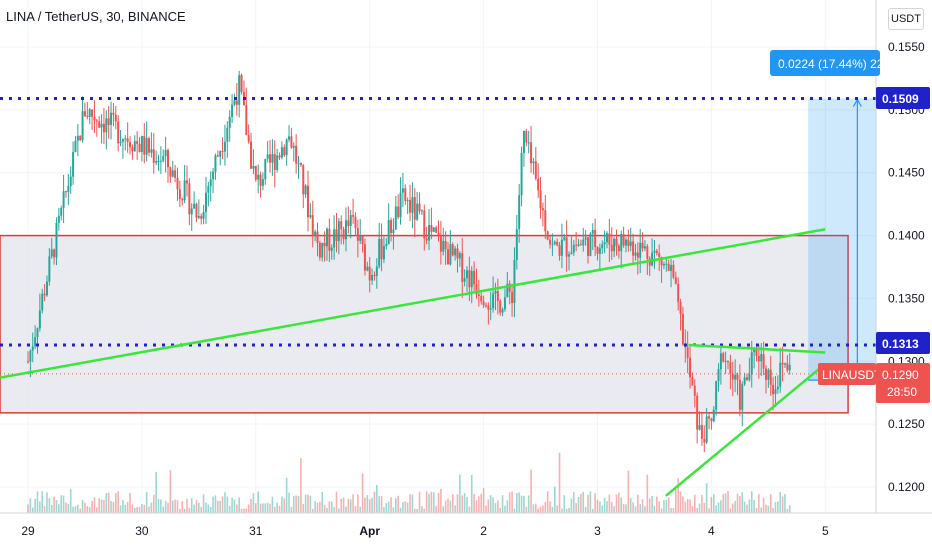  Describe the element at coordinates (142, 531) in the screenshot. I see `x-tick-label: 30` at that location.